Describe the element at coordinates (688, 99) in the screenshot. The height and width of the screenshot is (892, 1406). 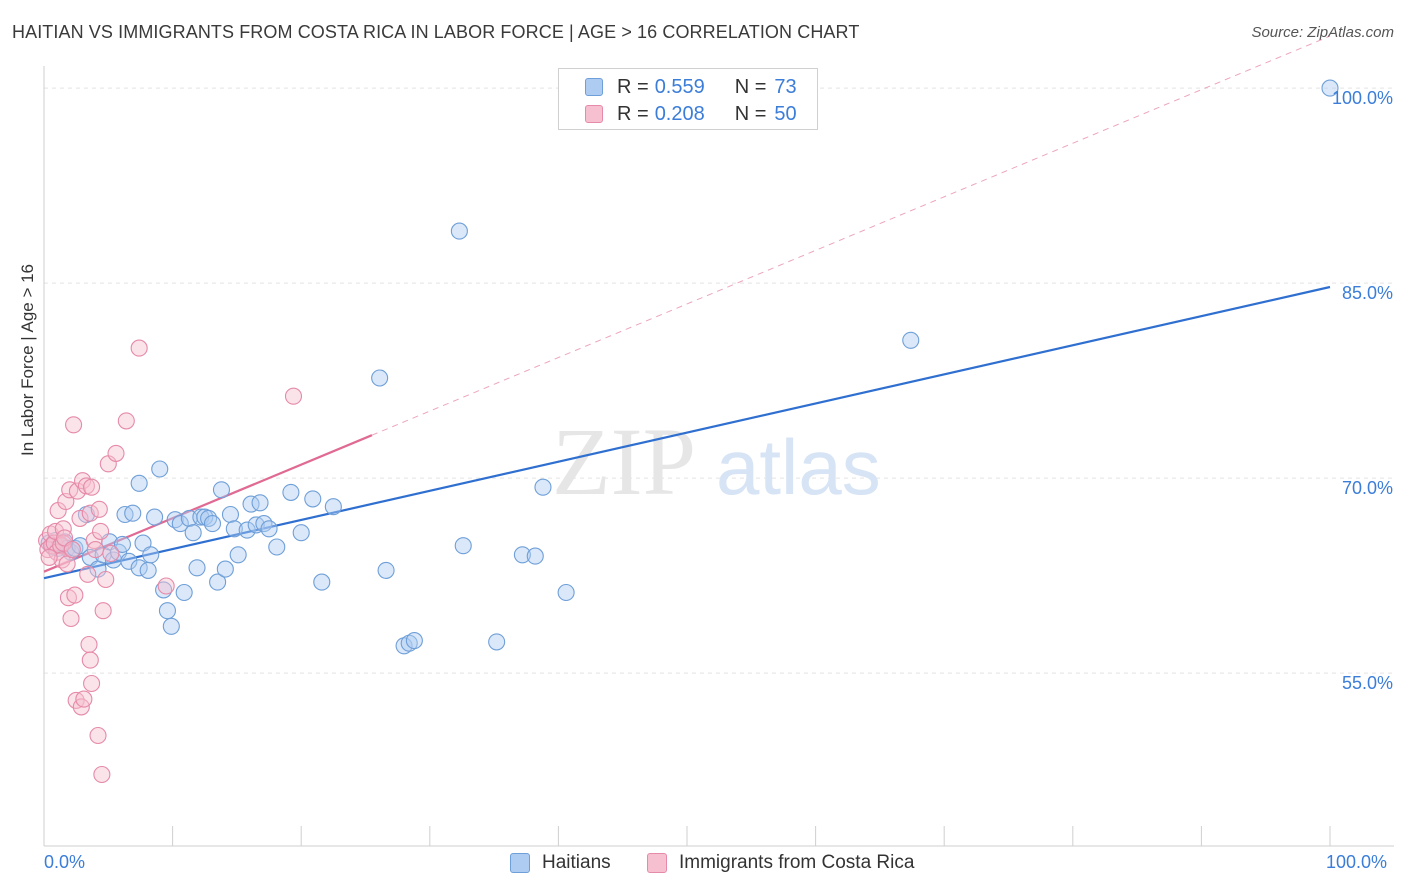
I see `stats-legend: R = 0.559 N = 73 R = 0.208 N = 50` at that location.